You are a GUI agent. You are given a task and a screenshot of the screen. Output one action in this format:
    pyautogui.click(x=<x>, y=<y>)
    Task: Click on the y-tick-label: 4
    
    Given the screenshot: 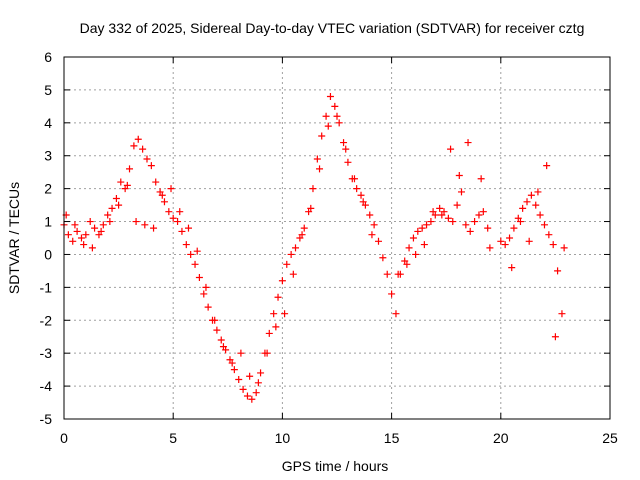 What is the action you would take?
    pyautogui.click(x=48, y=123)
    